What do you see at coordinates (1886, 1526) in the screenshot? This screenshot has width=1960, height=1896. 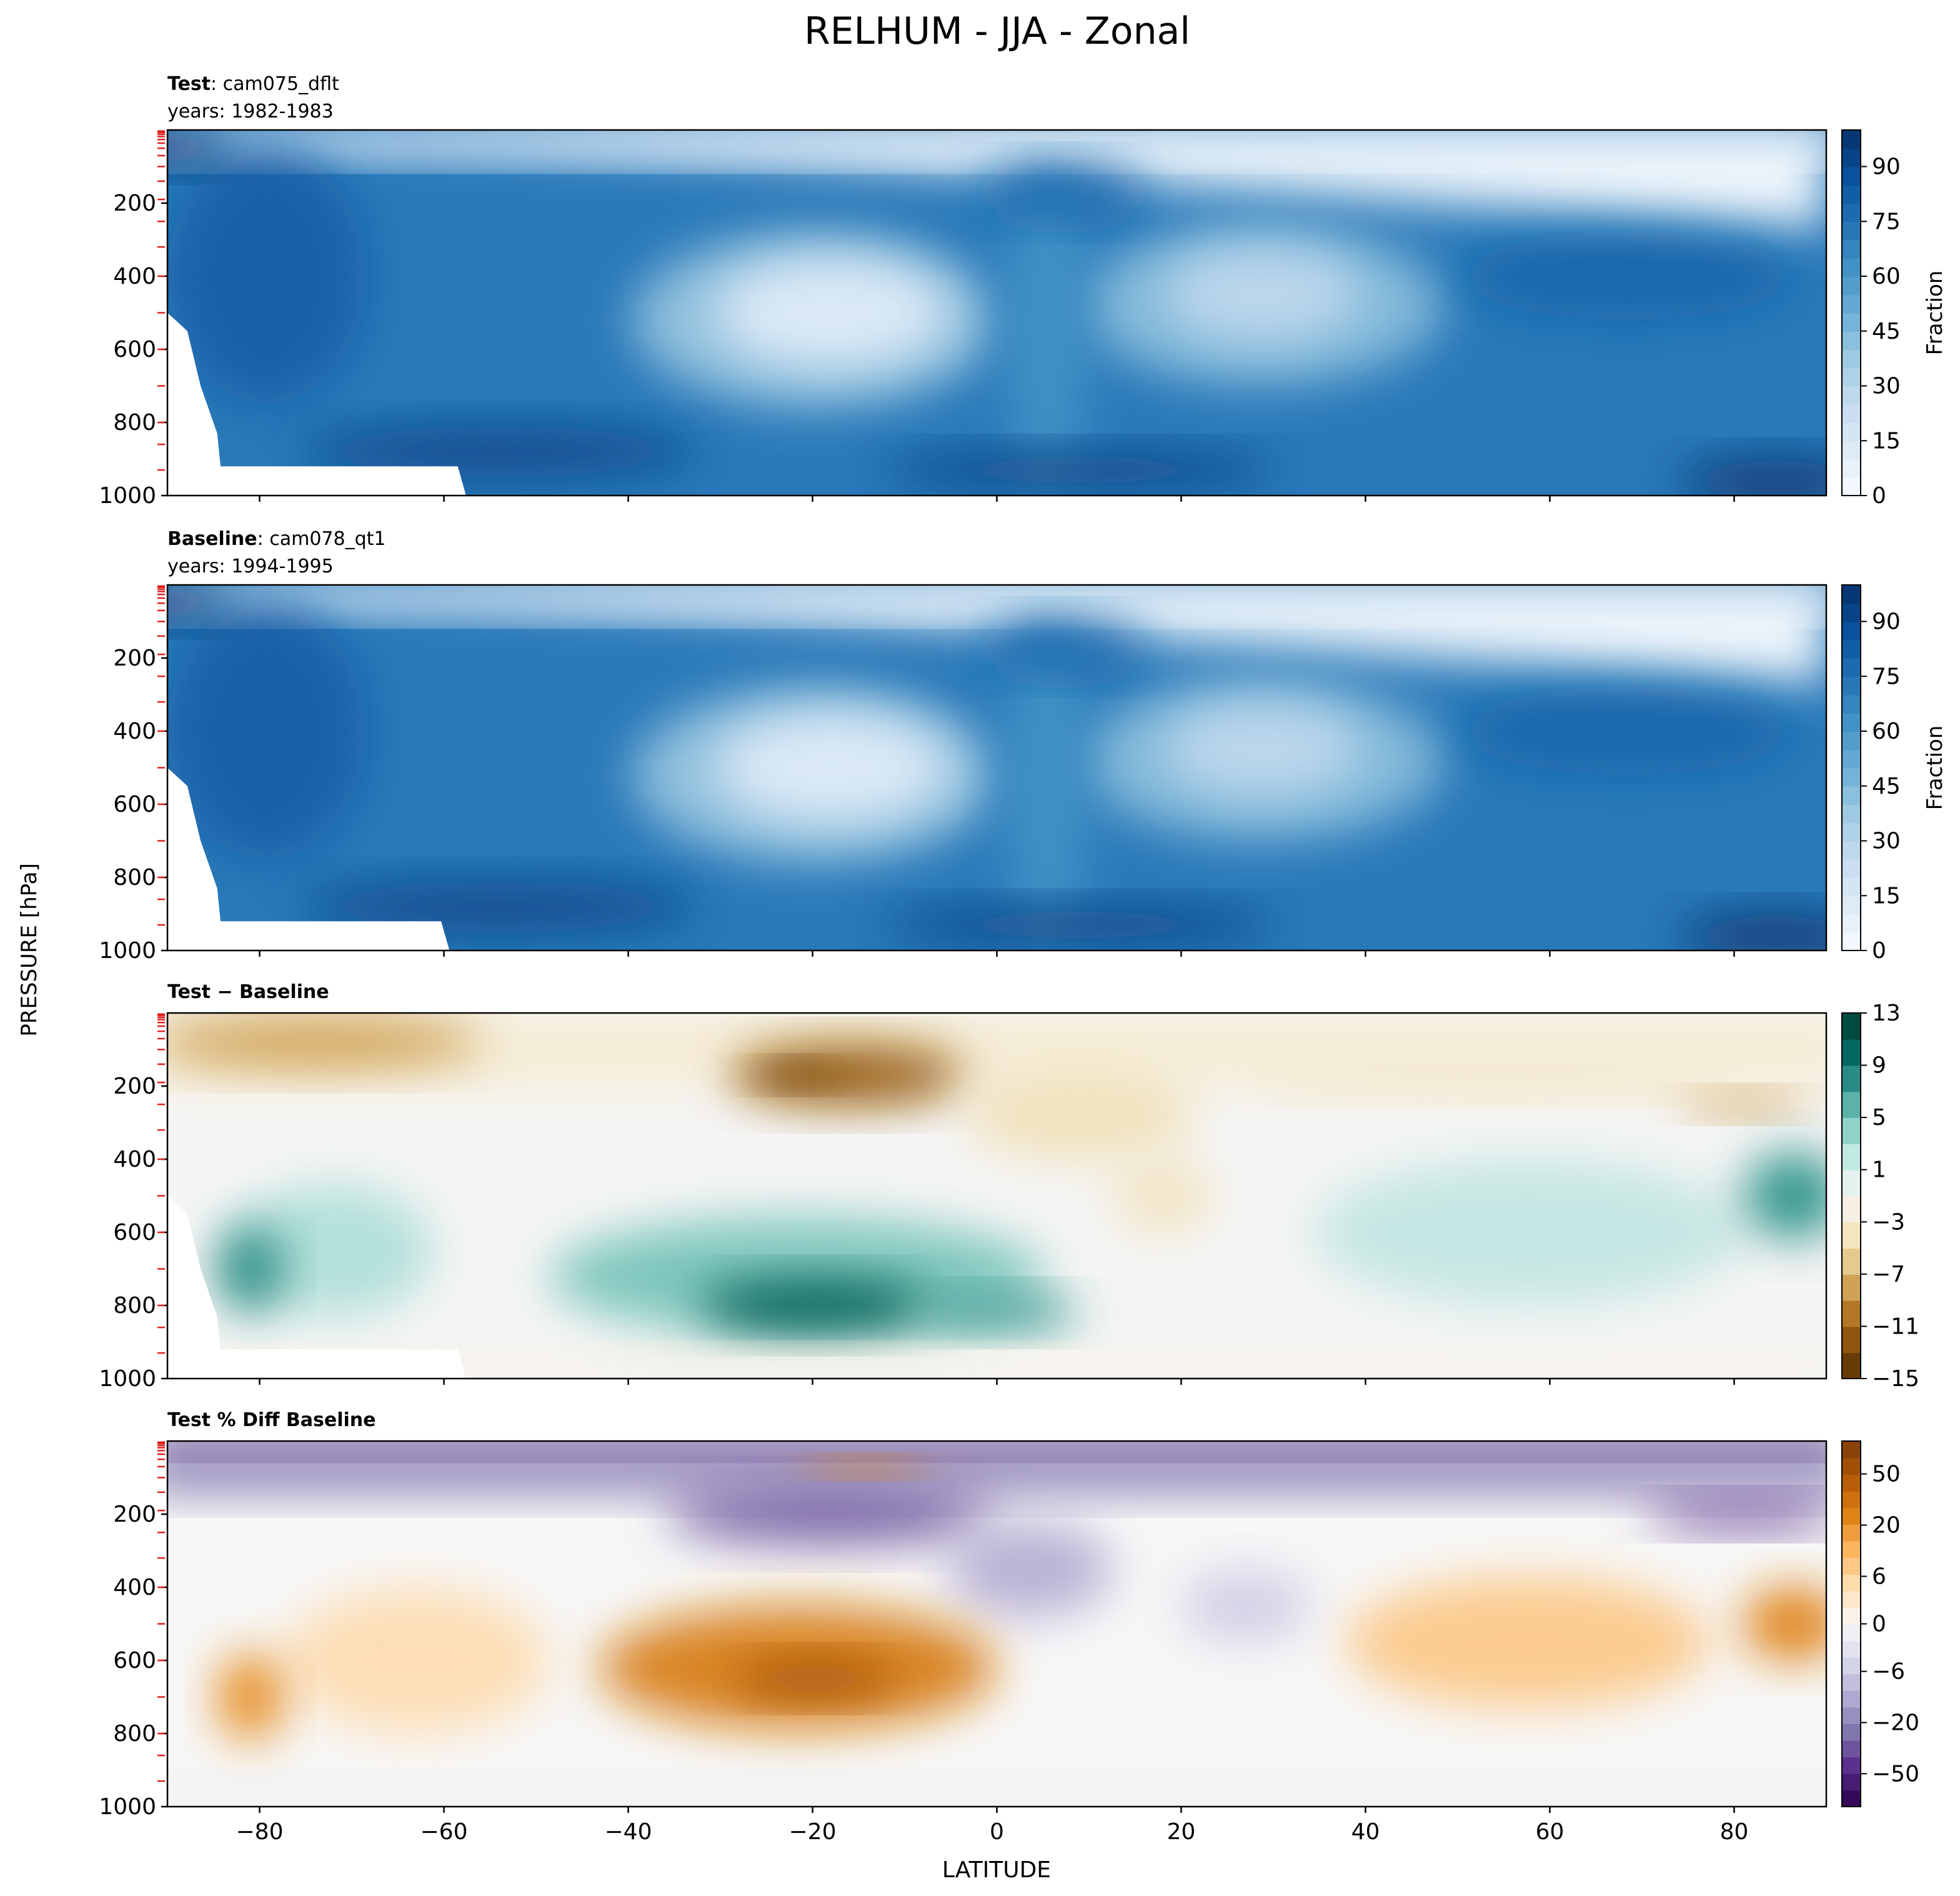 I see `colorbar-tick-label: 20` at bounding box center [1886, 1526].